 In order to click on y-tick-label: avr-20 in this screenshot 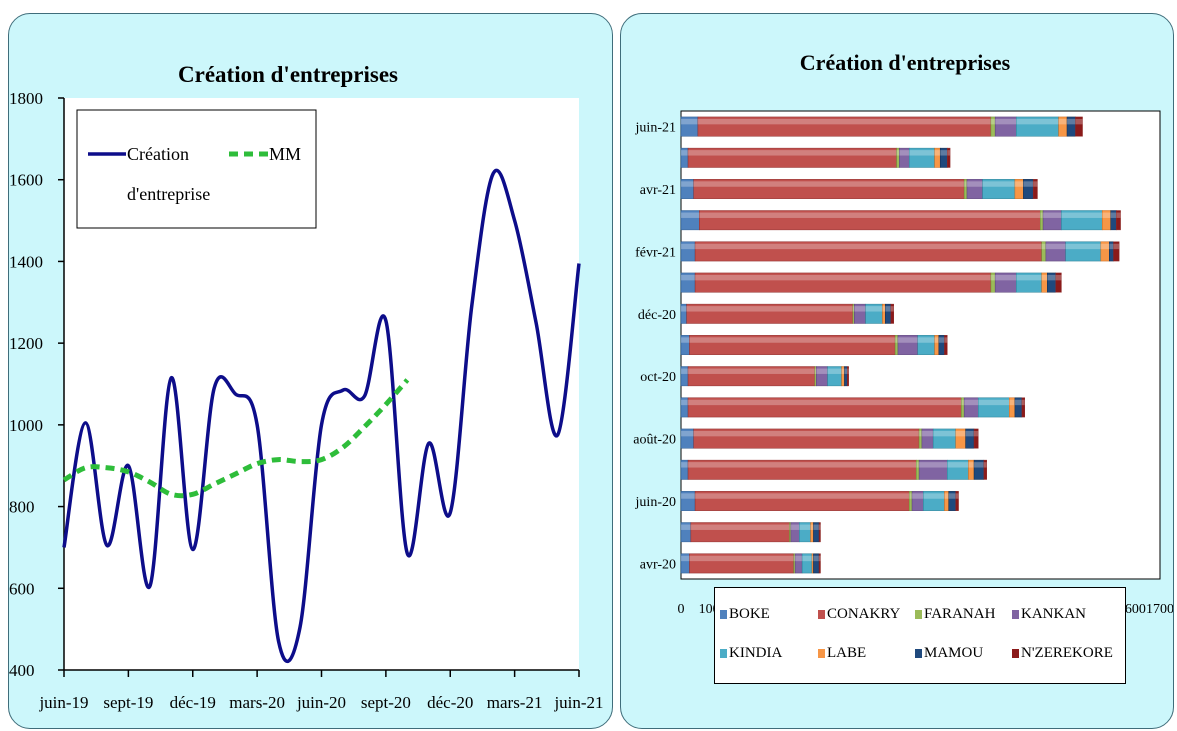, I will do `click(658, 564)`.